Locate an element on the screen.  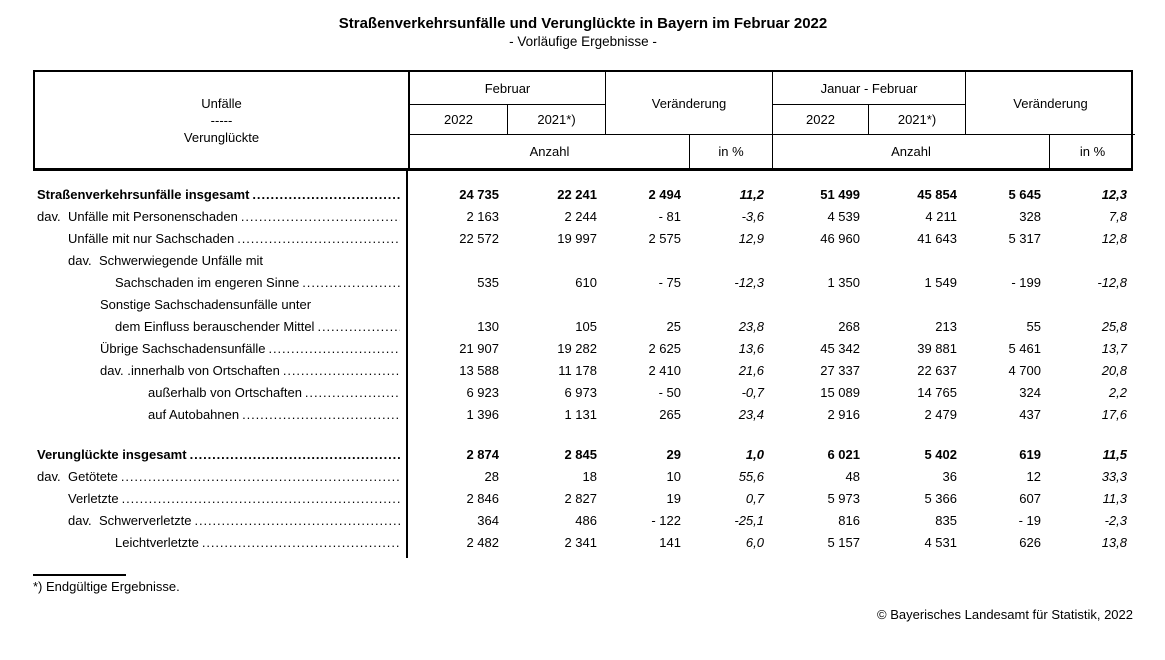
row-value: 39 881 is located at coordinates (937, 348).